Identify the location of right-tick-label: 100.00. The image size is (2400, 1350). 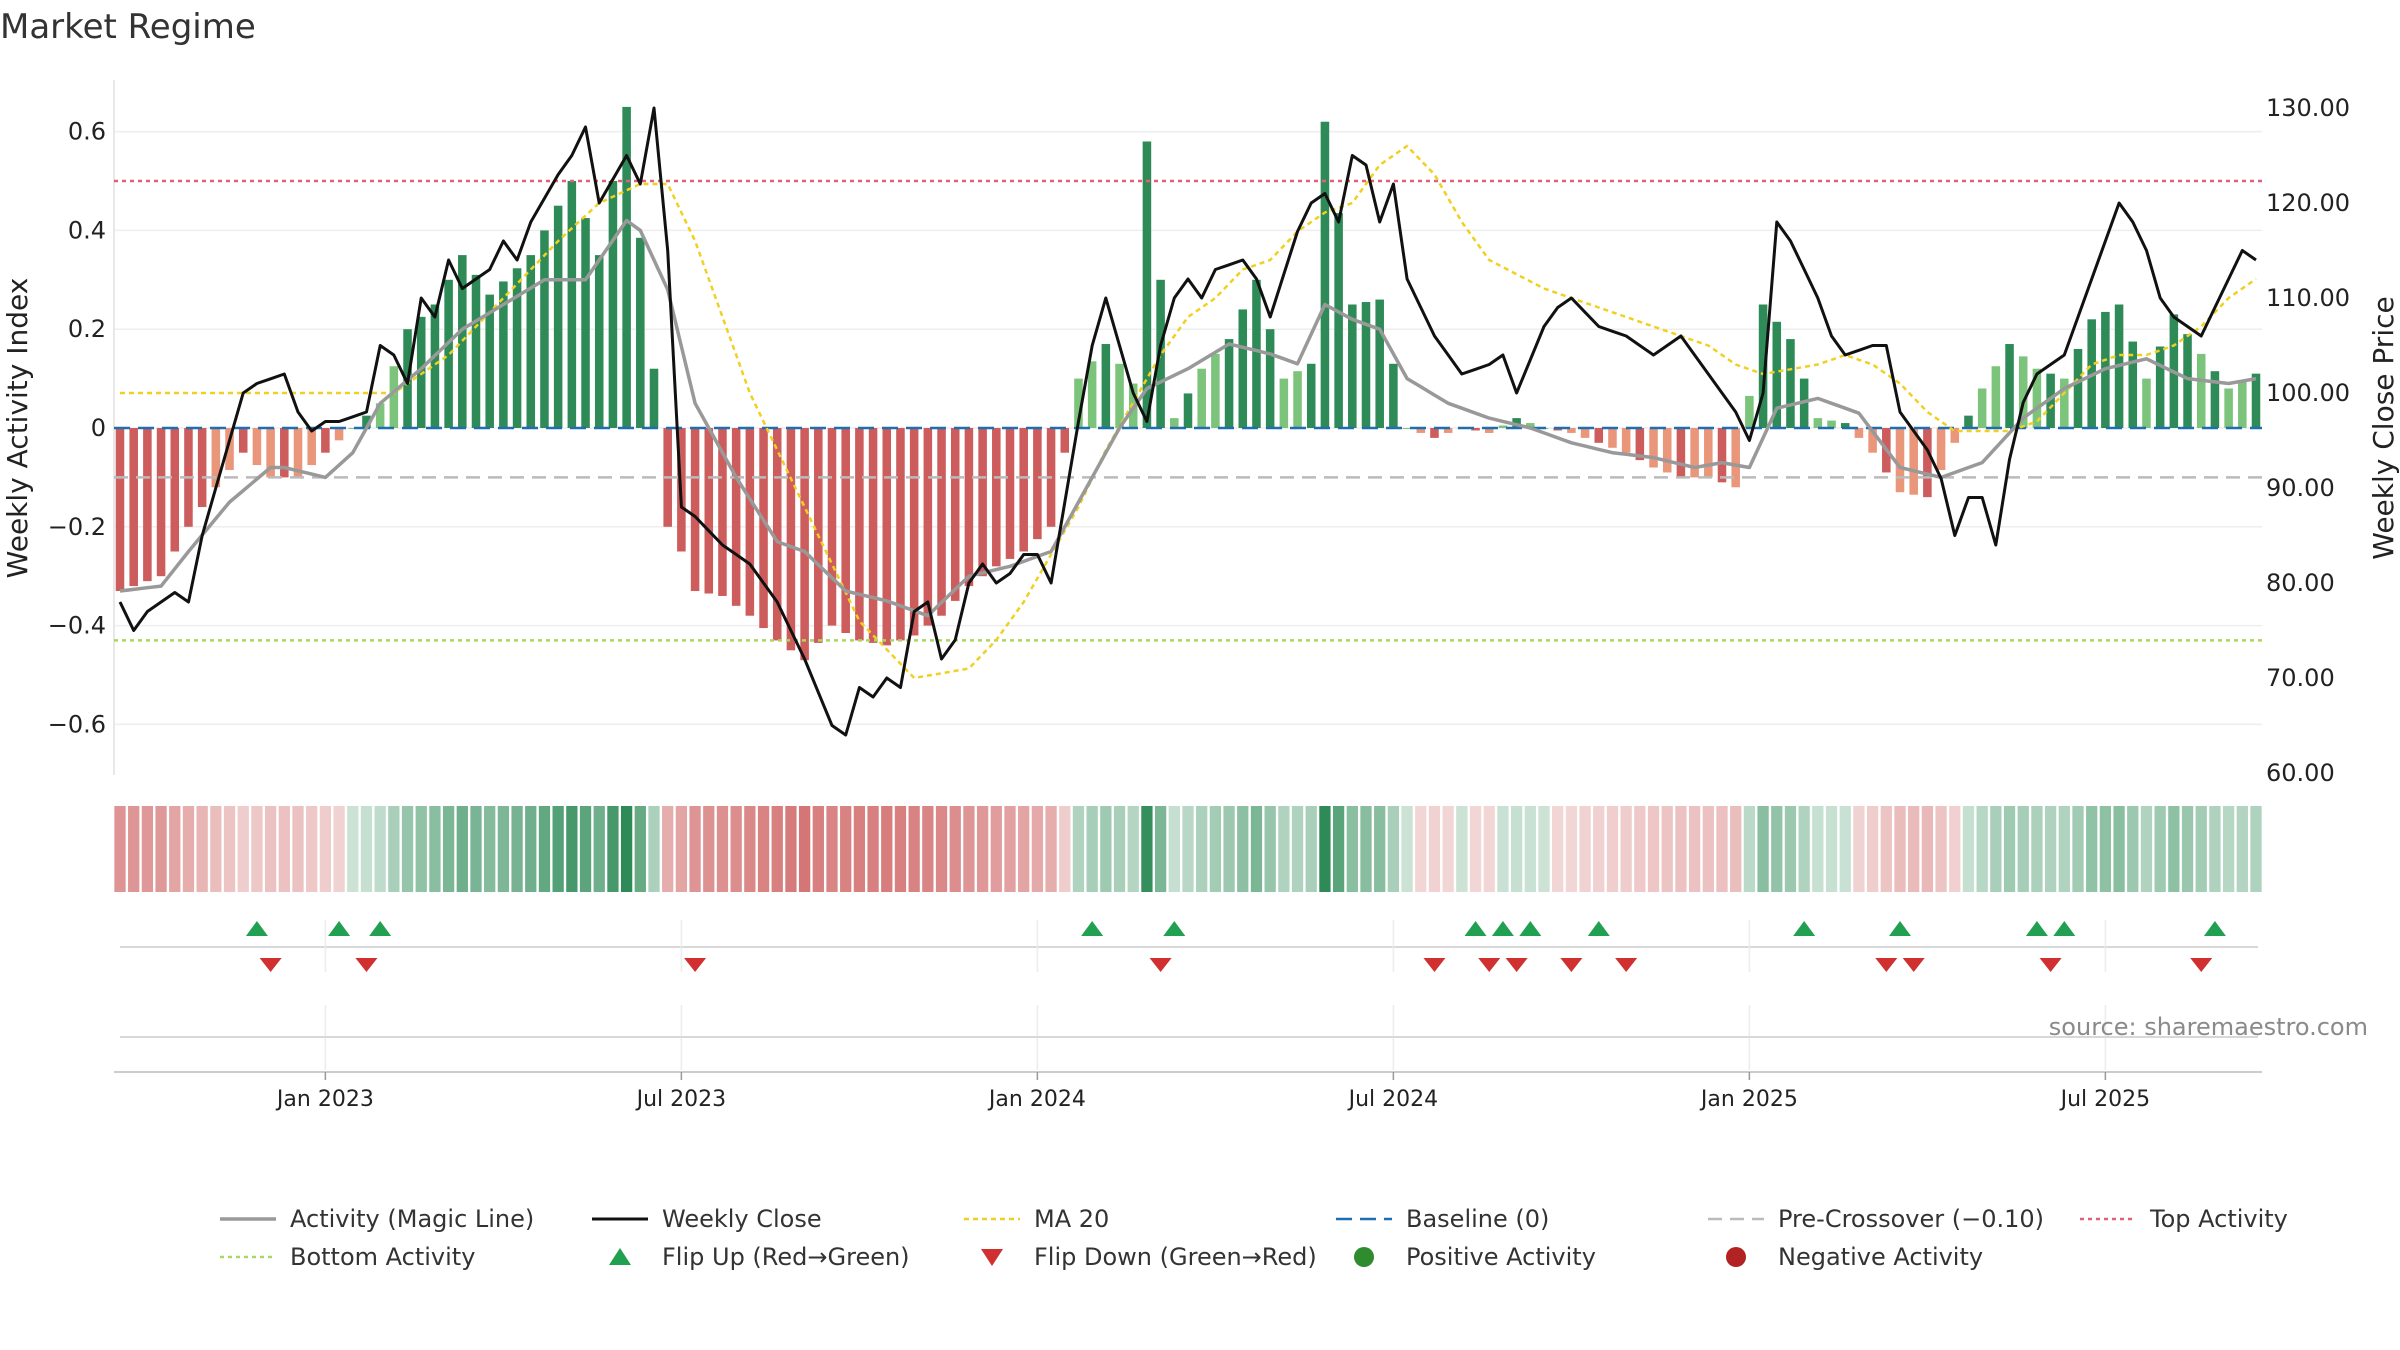
(2308, 393).